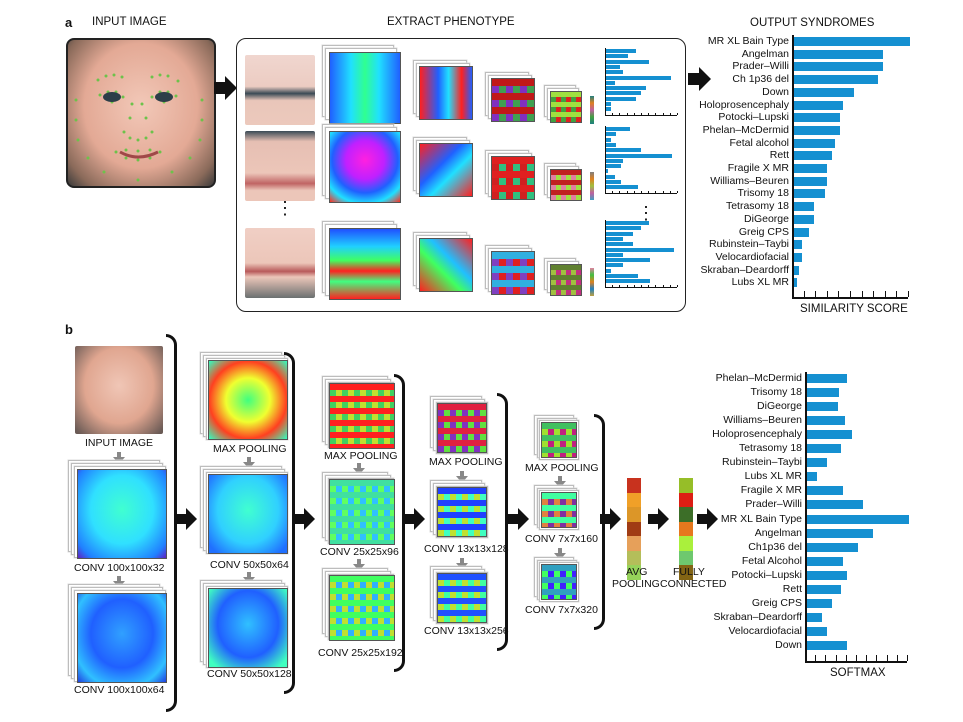  I want to click on category-label: Ch 1p36 del, so click(760, 79).